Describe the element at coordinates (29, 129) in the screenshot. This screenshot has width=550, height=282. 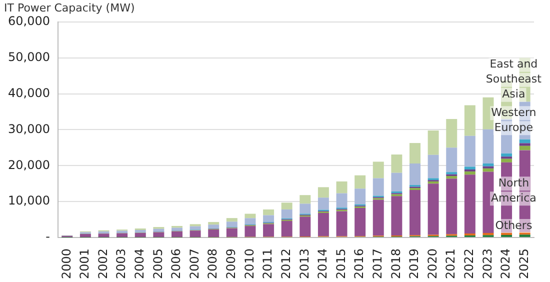
I see `y-tick-label: 30,000` at that location.